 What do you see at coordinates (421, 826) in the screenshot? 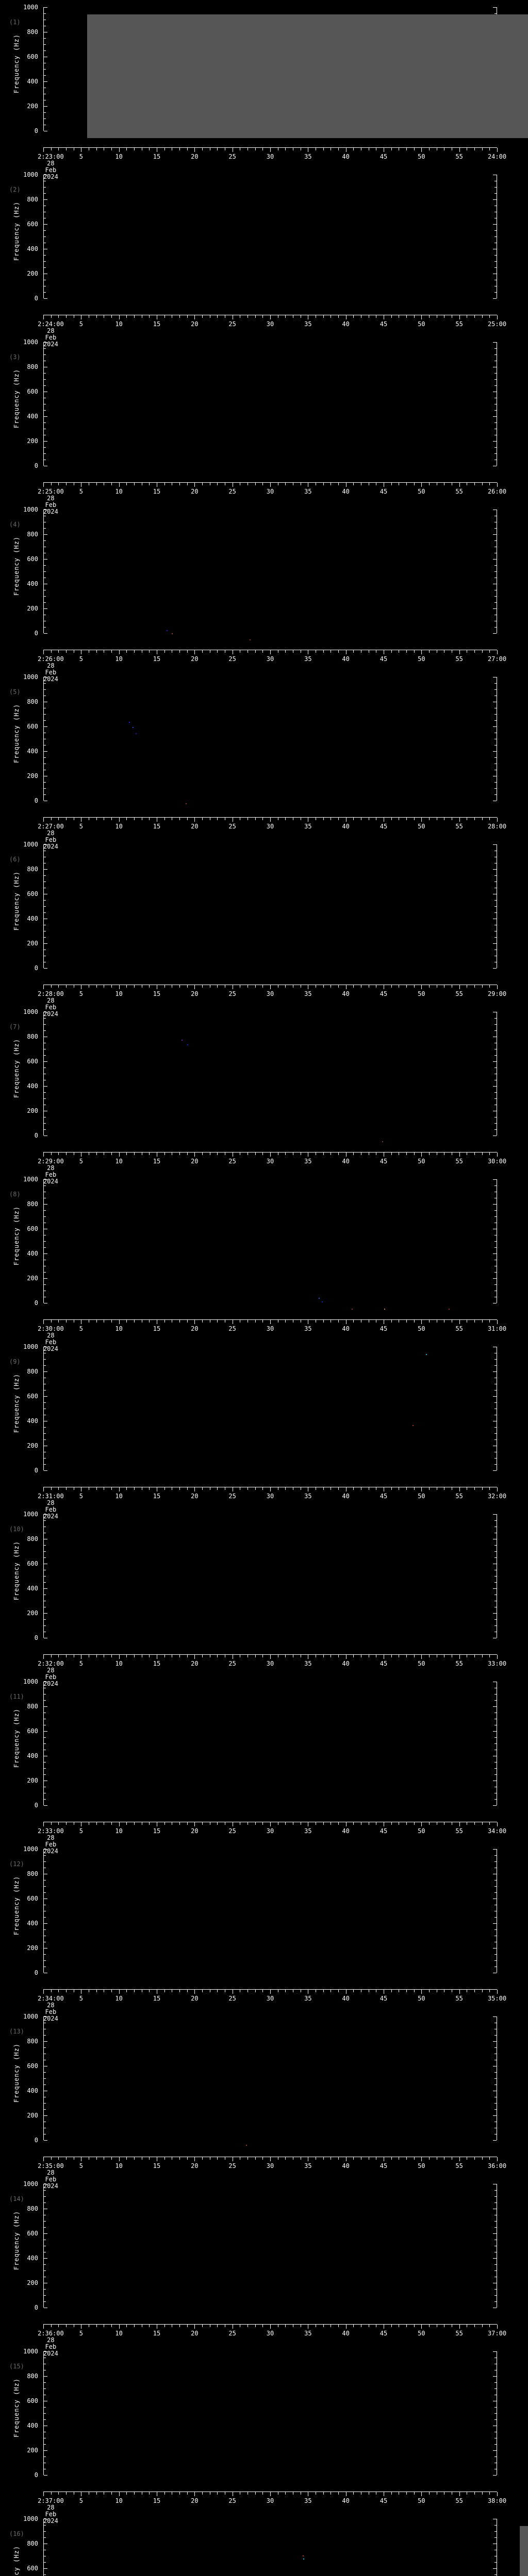
I see `x-tick-label: 50` at bounding box center [421, 826].